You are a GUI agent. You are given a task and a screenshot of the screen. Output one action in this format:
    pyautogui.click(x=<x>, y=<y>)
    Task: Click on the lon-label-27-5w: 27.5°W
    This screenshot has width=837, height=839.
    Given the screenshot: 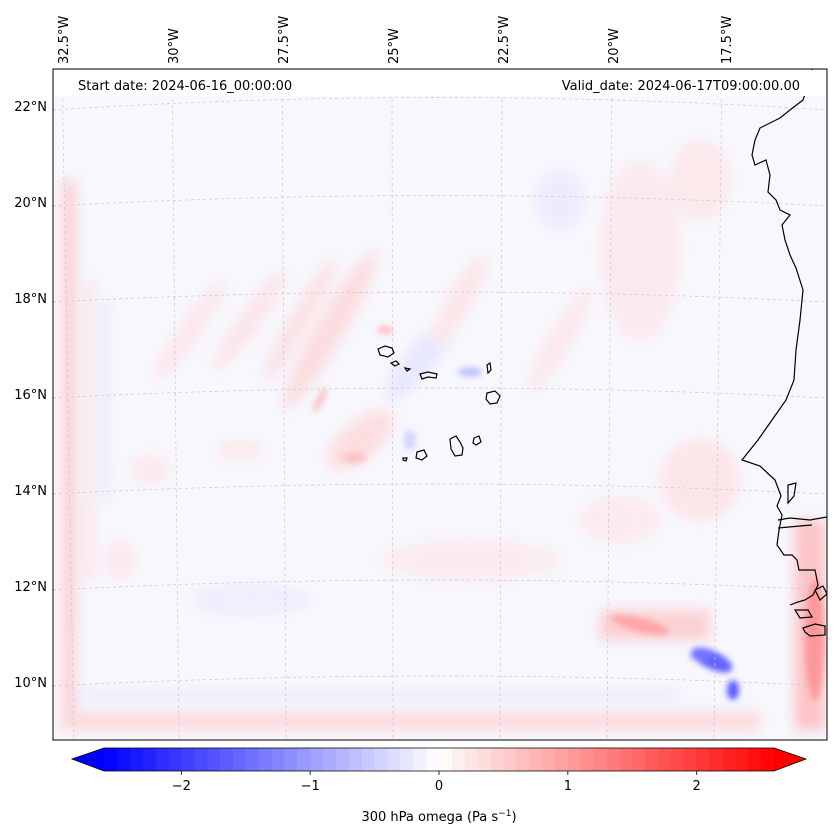 What is the action you would take?
    pyautogui.click(x=284, y=40)
    